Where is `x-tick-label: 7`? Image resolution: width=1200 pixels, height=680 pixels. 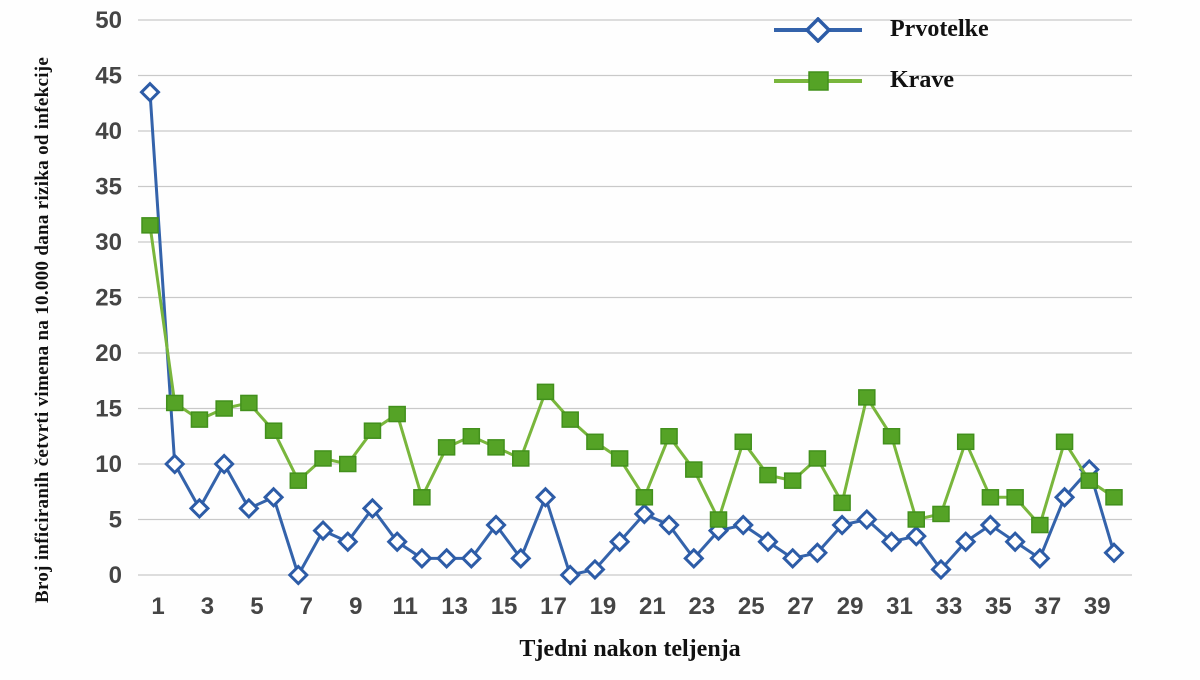 x-tick-label: 7 is located at coordinates (306, 606).